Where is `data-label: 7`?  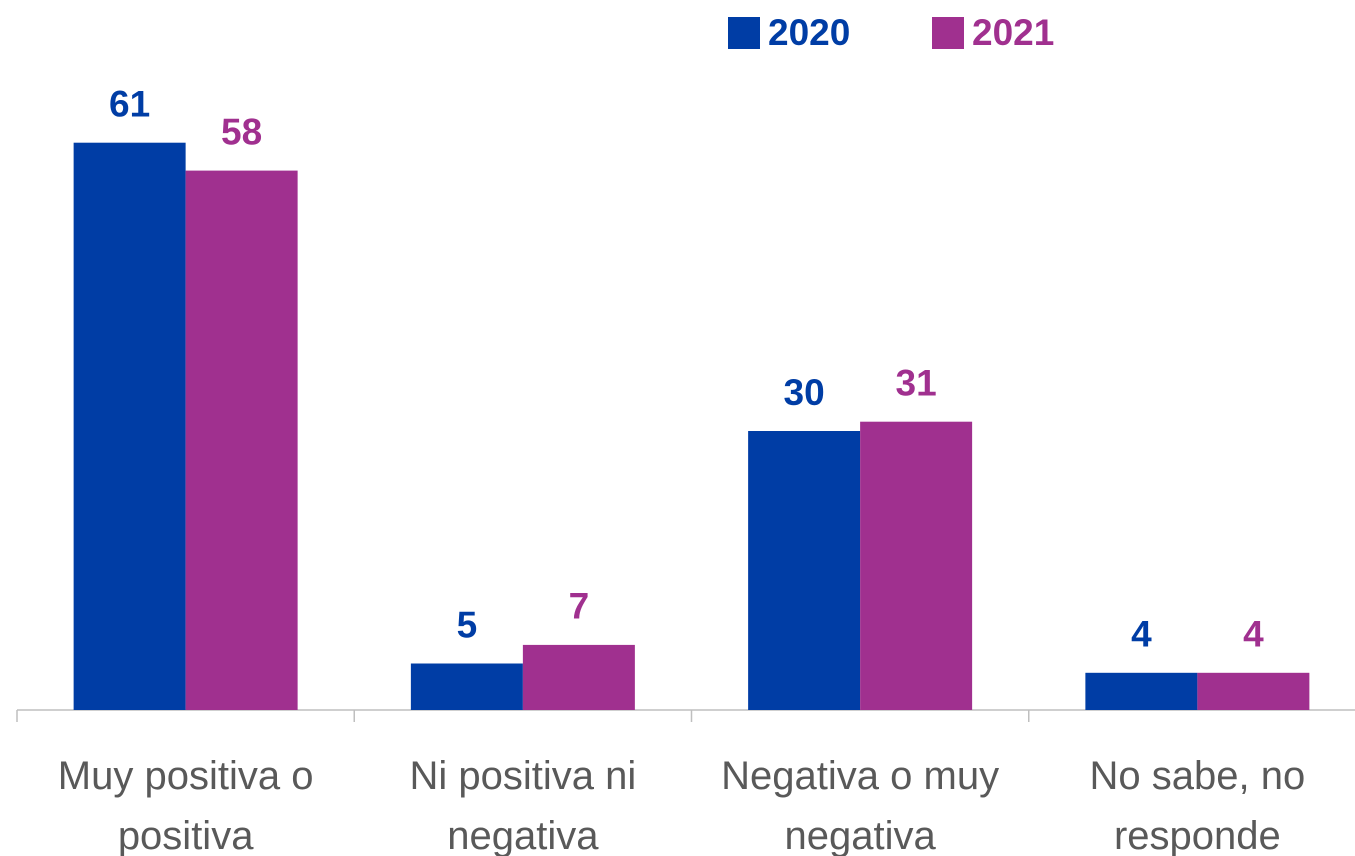 data-label: 7 is located at coordinates (579, 606).